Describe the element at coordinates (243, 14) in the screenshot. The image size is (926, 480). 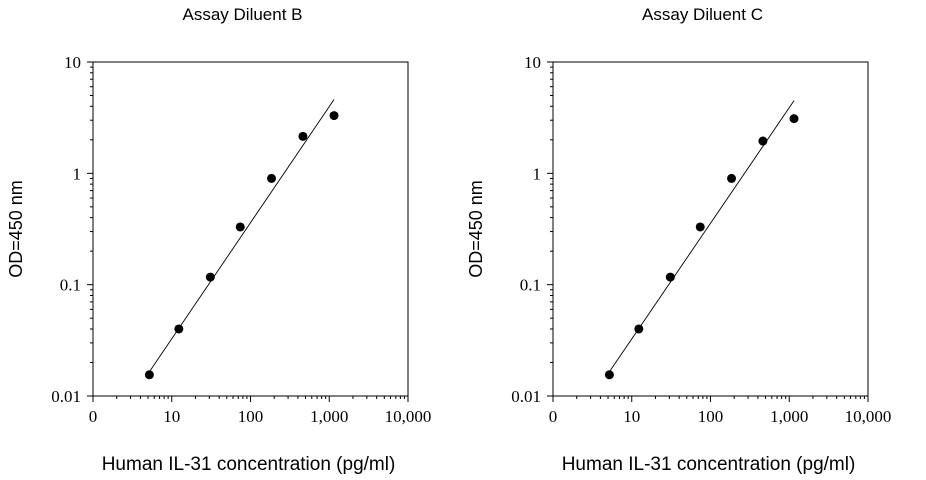
I see `chart-title: Assay Diluent B` at that location.